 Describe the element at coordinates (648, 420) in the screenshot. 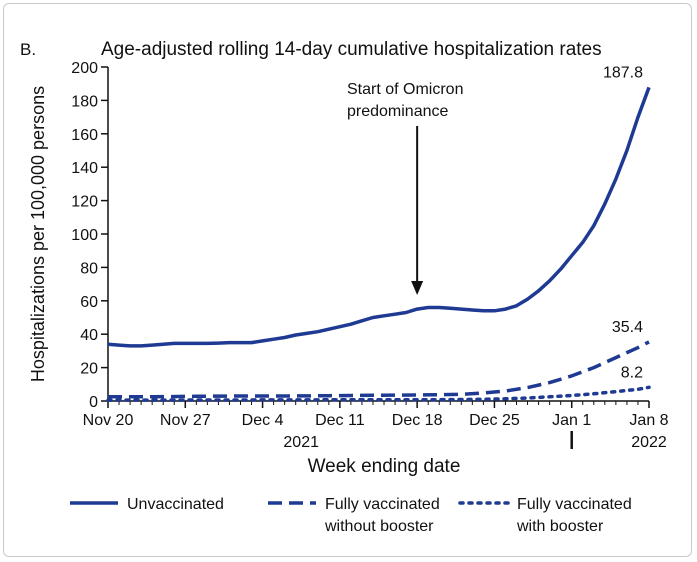

I see `x-tick-label: Jan 8` at that location.